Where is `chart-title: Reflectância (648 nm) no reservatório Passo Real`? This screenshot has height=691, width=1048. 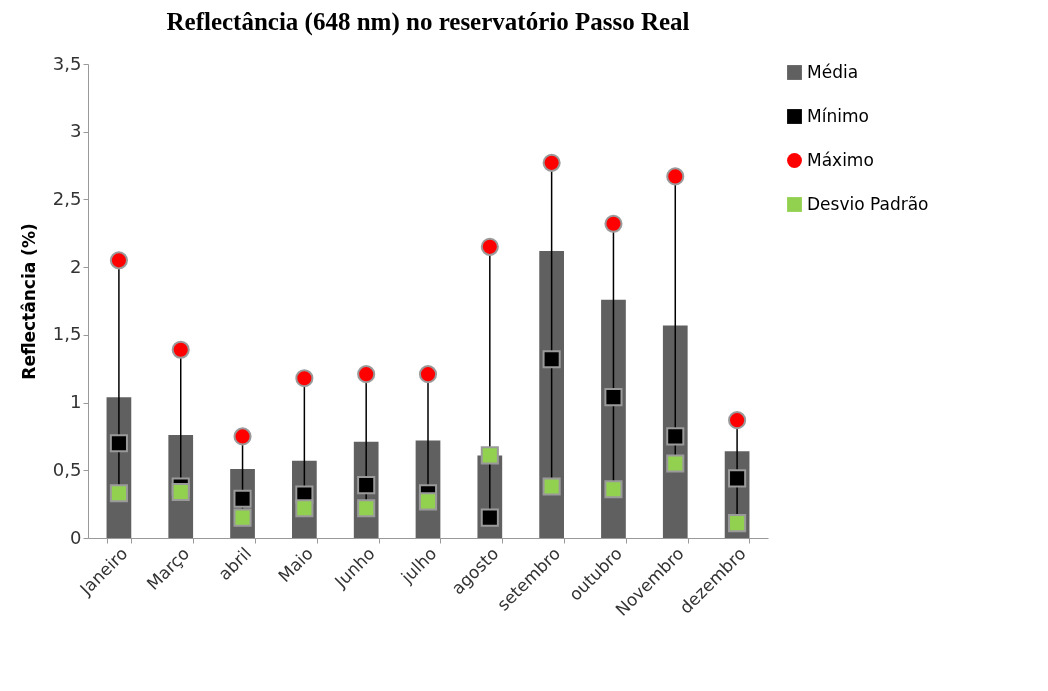 chart-title: Reflectância (648 nm) no reservatório Passo Real is located at coordinates (428, 22).